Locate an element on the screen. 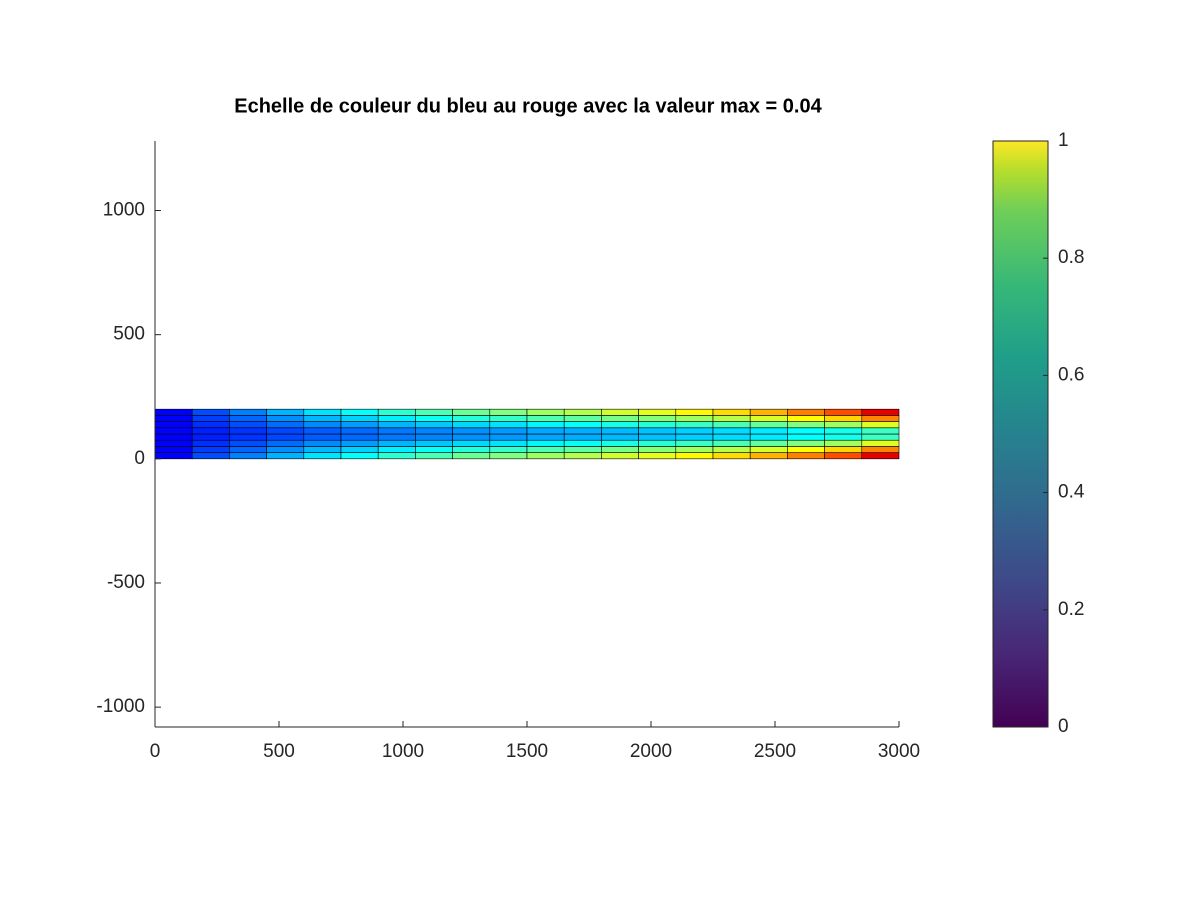 The width and height of the screenshot is (1200, 900). x-tick-label: 2500 is located at coordinates (775, 751).